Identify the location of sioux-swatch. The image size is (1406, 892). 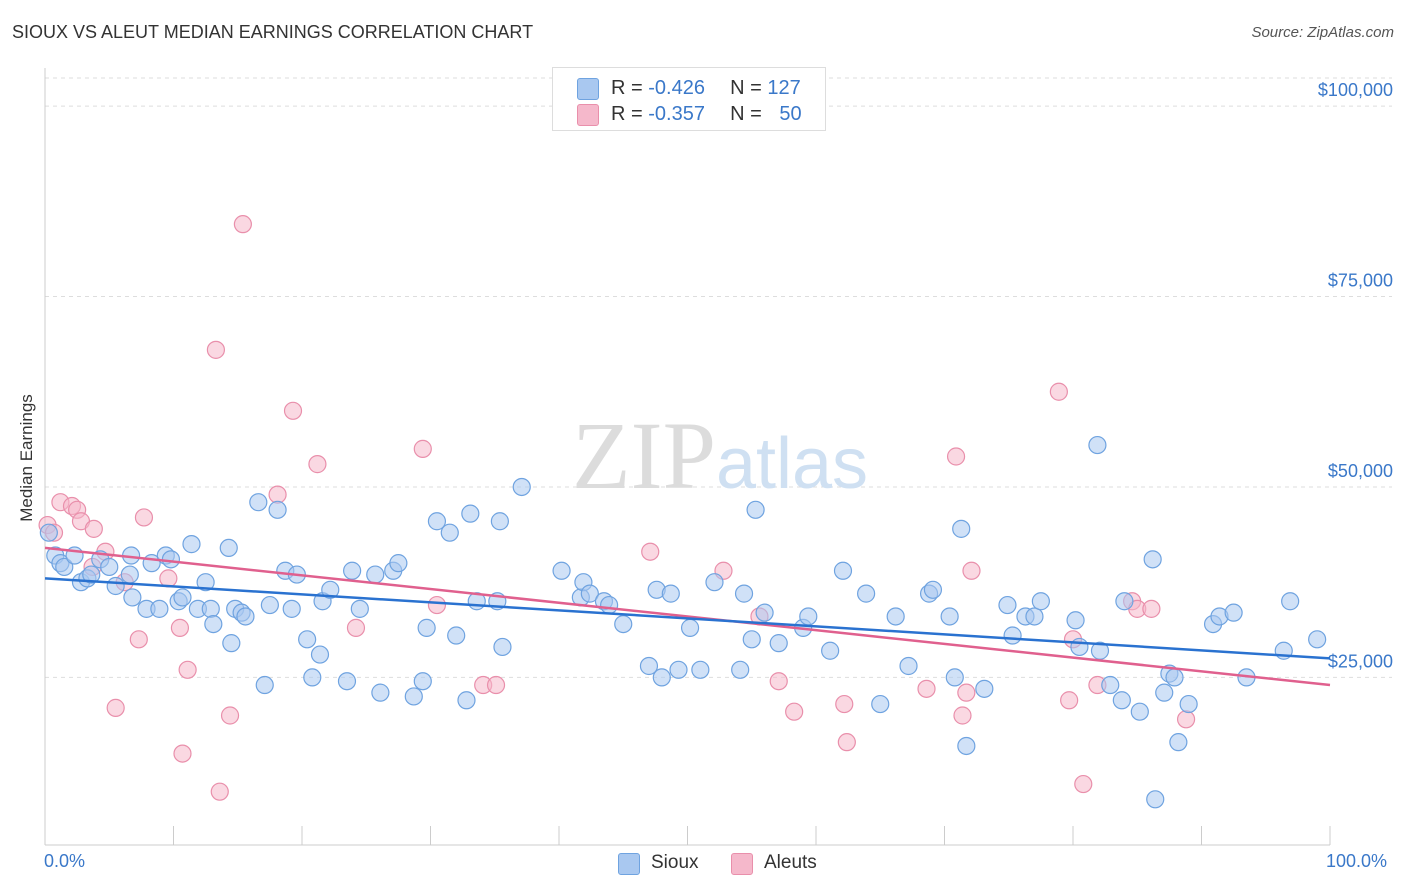
(588, 89).